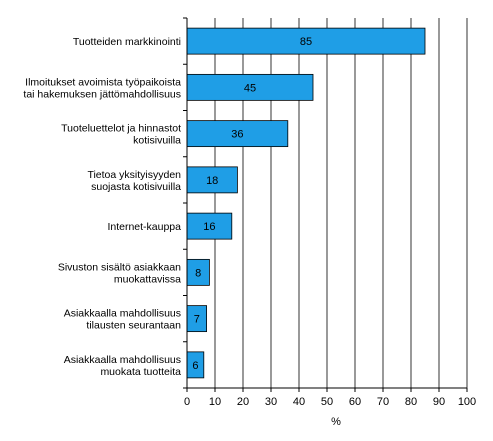 The height and width of the screenshot is (441, 493). Describe the element at coordinates (411, 402) in the screenshot. I see `x-tick-label: 80` at that location.